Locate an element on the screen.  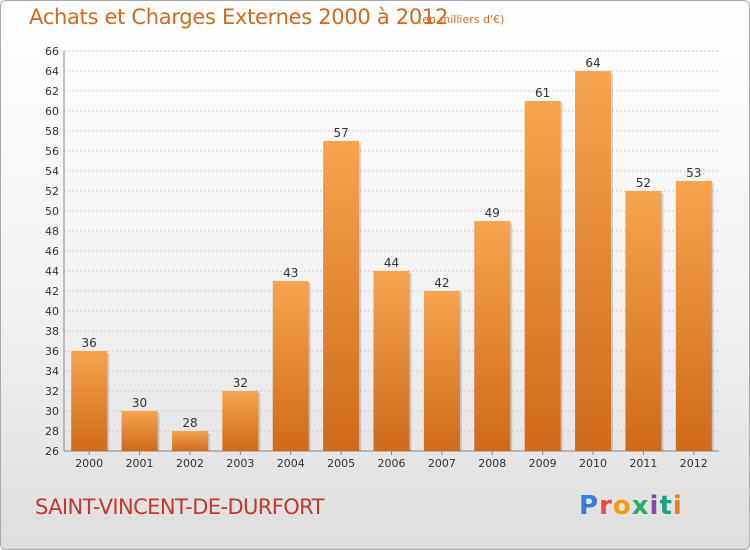
bar-value-label: 32 is located at coordinates (240, 383).